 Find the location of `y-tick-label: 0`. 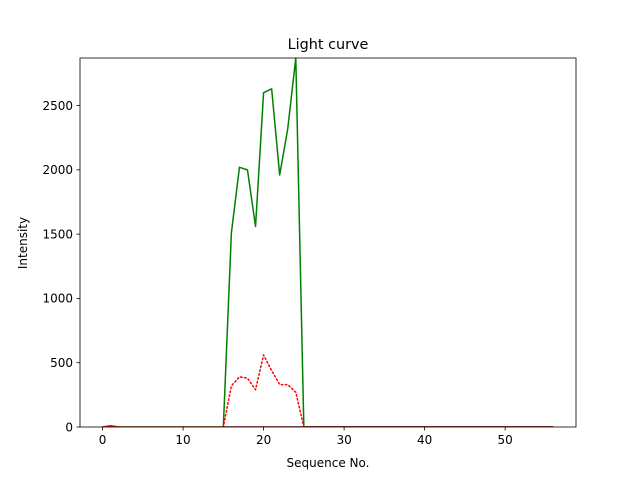

y-tick-label: 0 is located at coordinates (69, 427).